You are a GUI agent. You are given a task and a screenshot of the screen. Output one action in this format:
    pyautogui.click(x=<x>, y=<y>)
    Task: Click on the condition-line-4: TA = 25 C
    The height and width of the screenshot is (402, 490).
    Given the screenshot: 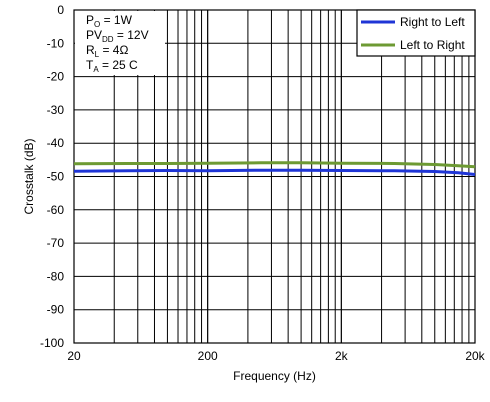 What is the action you would take?
    pyautogui.click(x=112, y=66)
    